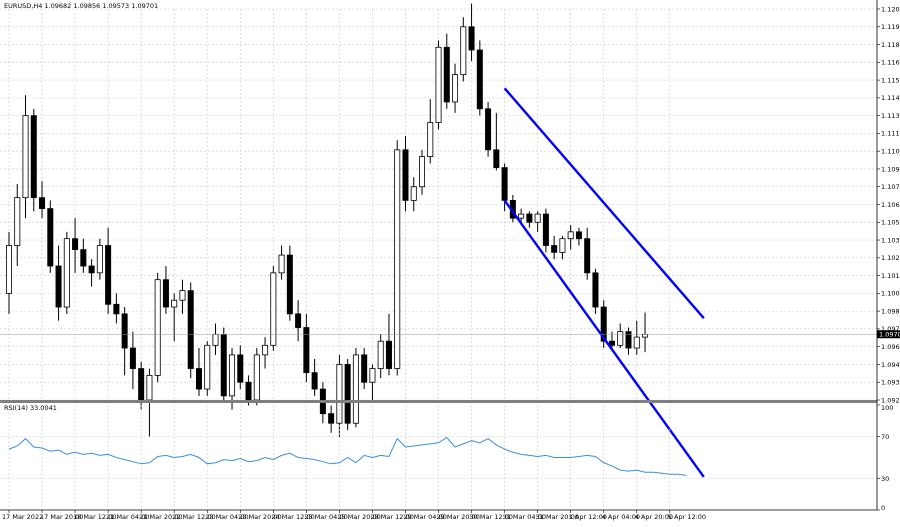 This screenshot has width=900, height=527. I want to click on rsi-axis-label: 100, so click(887, 408).